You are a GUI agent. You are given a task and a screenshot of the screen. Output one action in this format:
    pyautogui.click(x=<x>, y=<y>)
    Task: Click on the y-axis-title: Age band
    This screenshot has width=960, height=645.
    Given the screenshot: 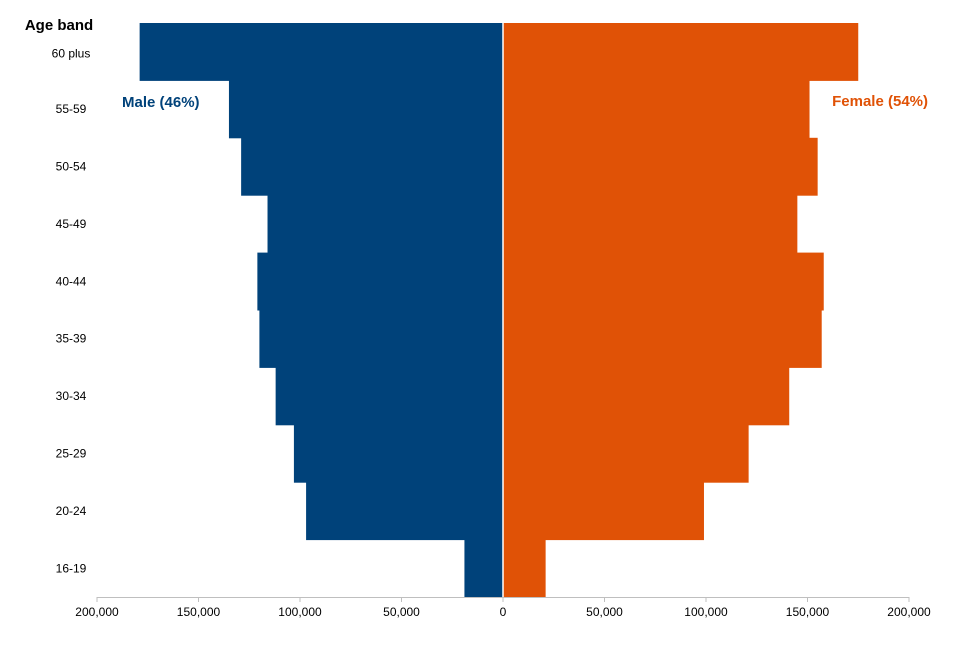 What is the action you would take?
    pyautogui.click(x=59, y=25)
    